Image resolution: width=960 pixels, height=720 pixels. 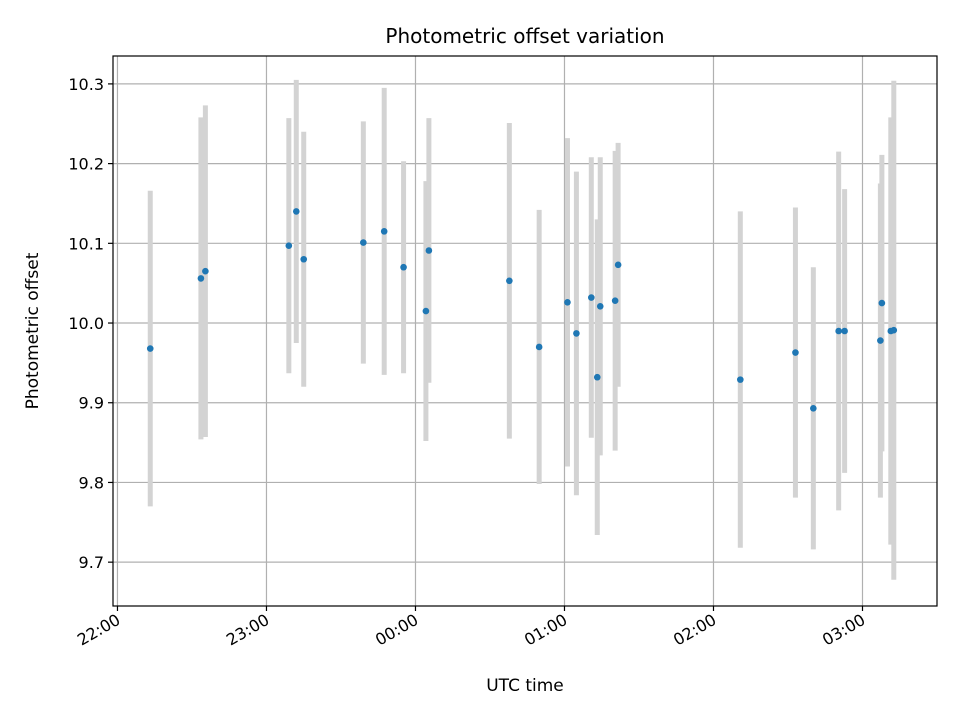 I want to click on y-axis-label: Photometric offset, so click(x=33, y=330).